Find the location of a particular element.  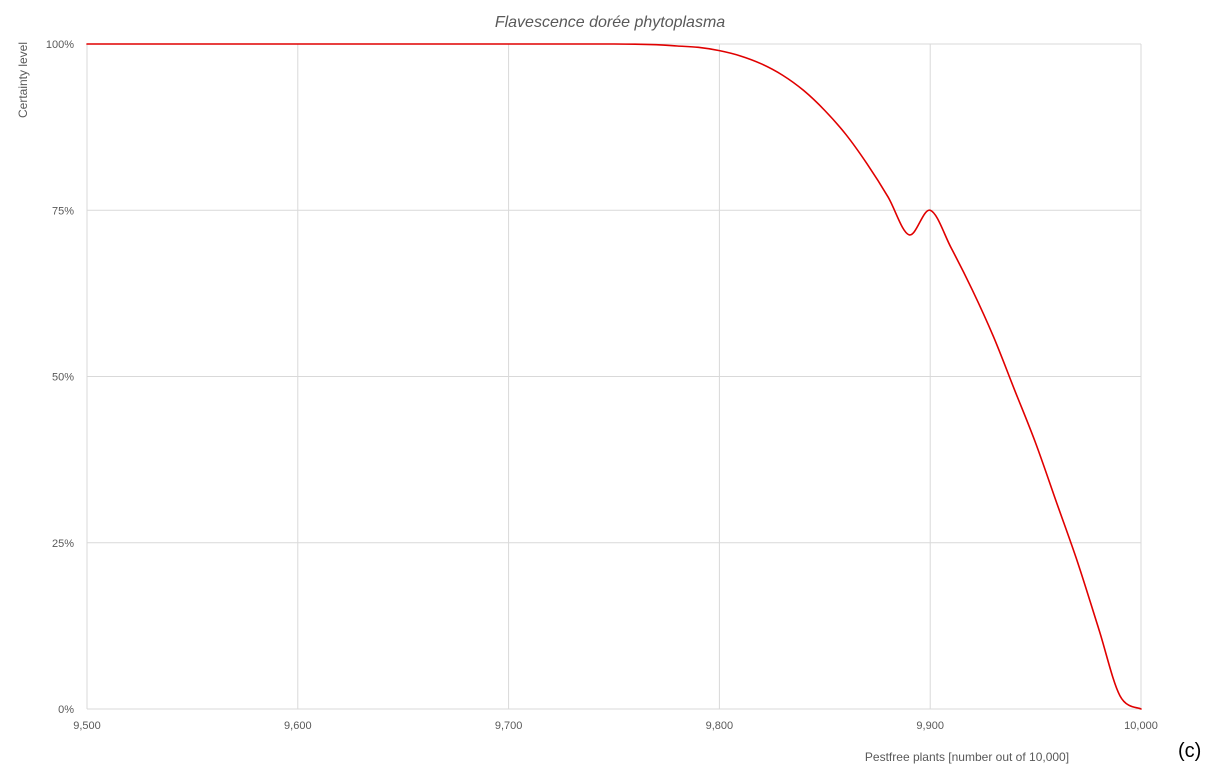

x-tick-labels: 9,500 9,600 9,700 9,800 9,900 10,000 is located at coordinates (615, 726).